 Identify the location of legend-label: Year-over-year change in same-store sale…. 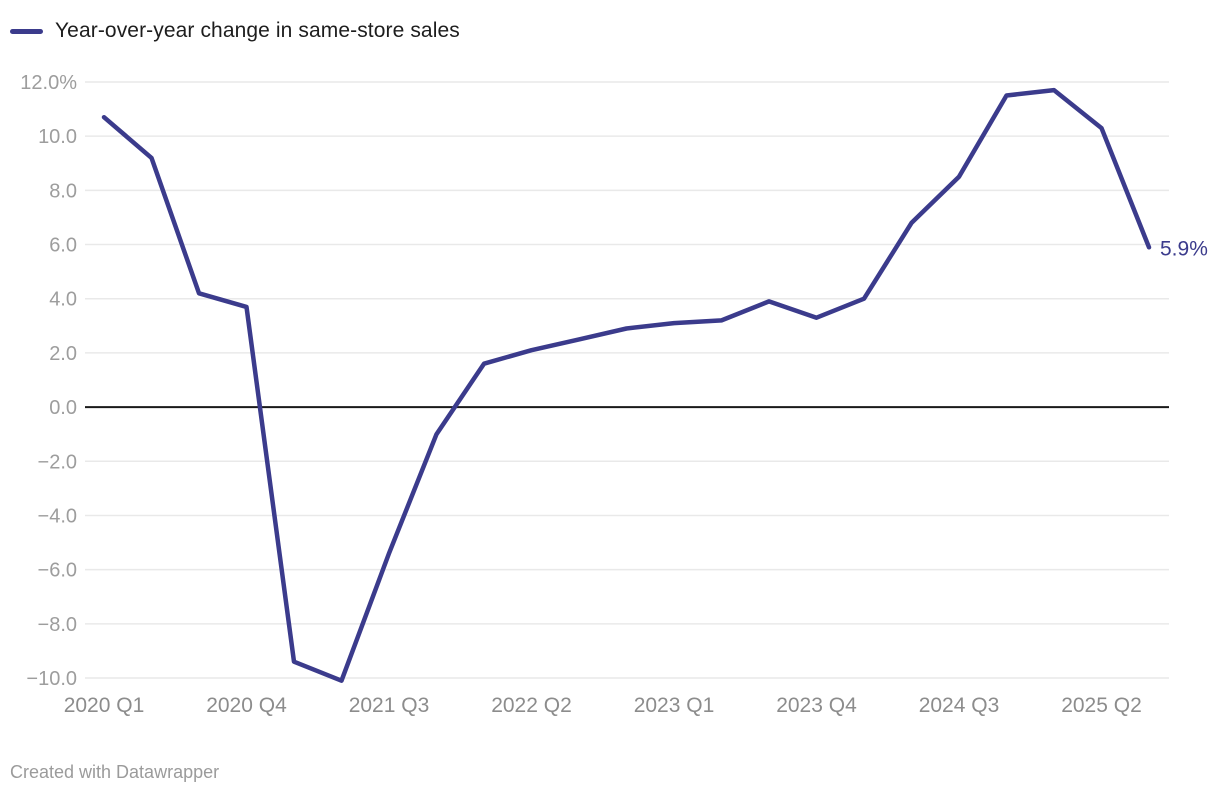
(257, 30).